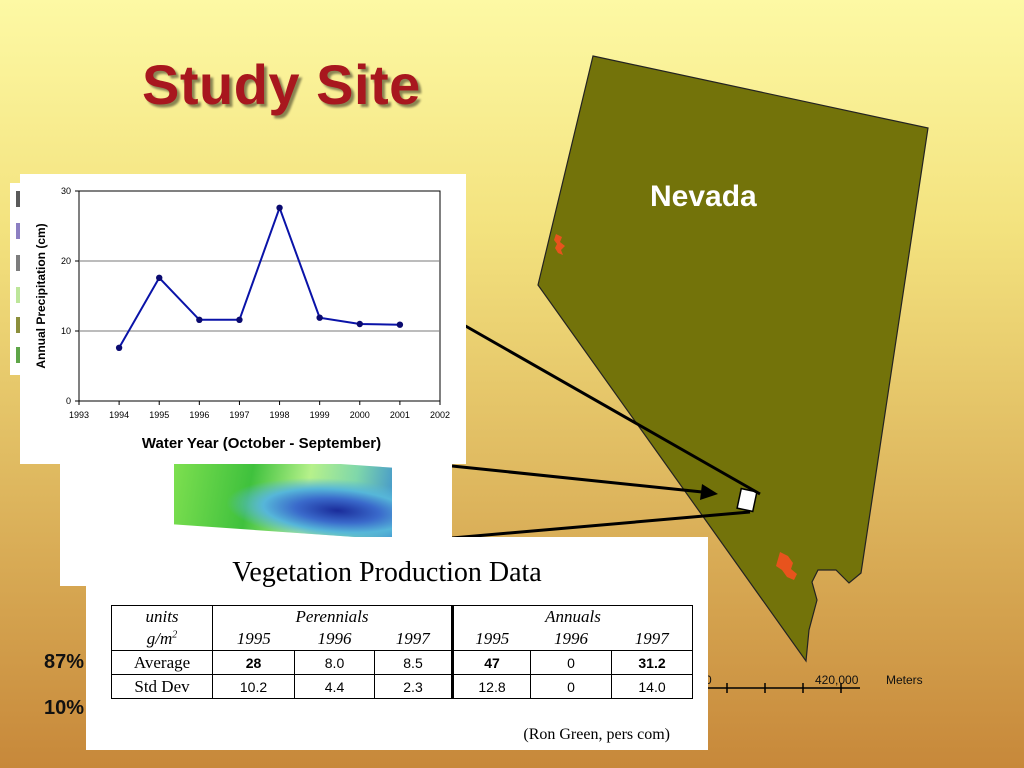 This screenshot has height=768, width=1024. Describe the element at coordinates (582, 479) in the screenshot. I see `callout-arrow-raster` at that location.